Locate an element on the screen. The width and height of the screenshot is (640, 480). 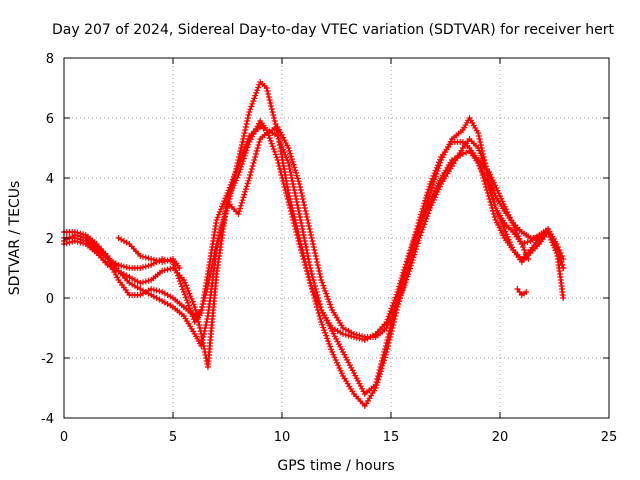
y-tick-label: 0 is located at coordinates (50, 299).